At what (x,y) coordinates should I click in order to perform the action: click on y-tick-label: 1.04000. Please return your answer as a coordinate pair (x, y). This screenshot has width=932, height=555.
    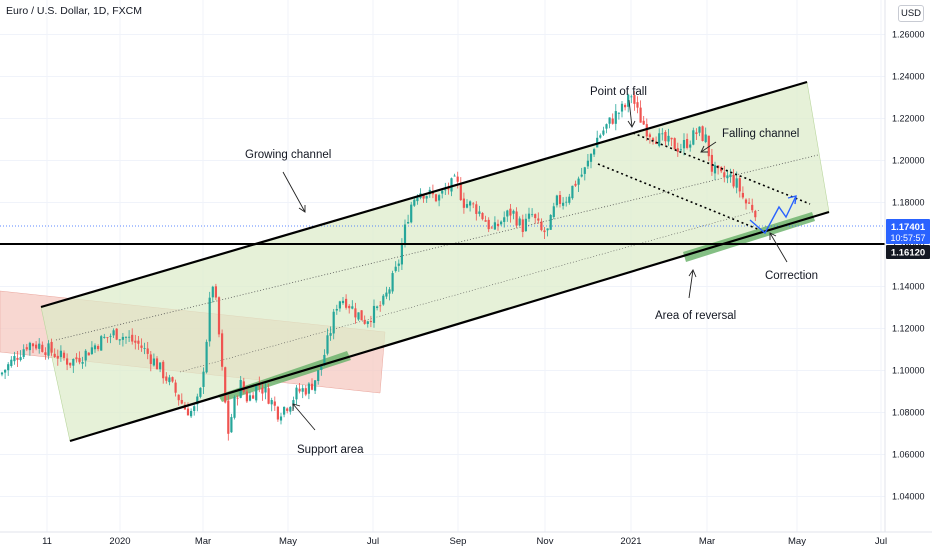
    Looking at the image, I should click on (908, 497).